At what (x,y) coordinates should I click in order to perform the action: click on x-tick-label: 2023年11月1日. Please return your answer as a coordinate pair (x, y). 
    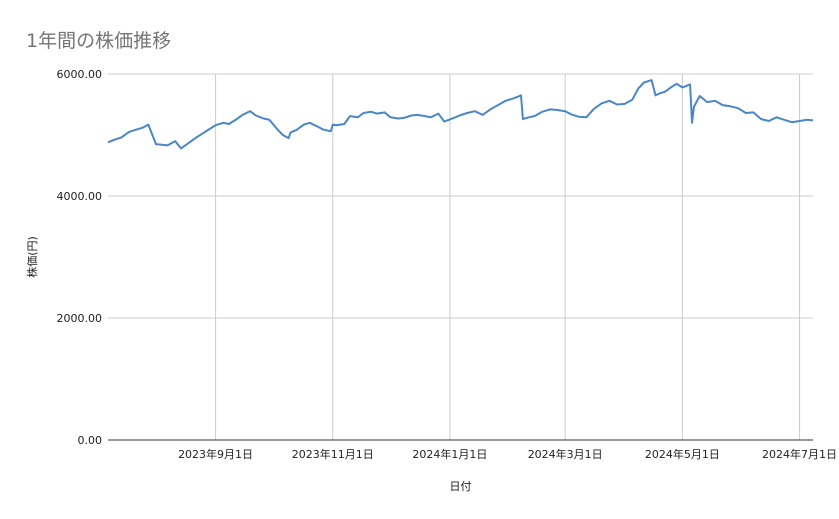
    Looking at the image, I should click on (333, 454).